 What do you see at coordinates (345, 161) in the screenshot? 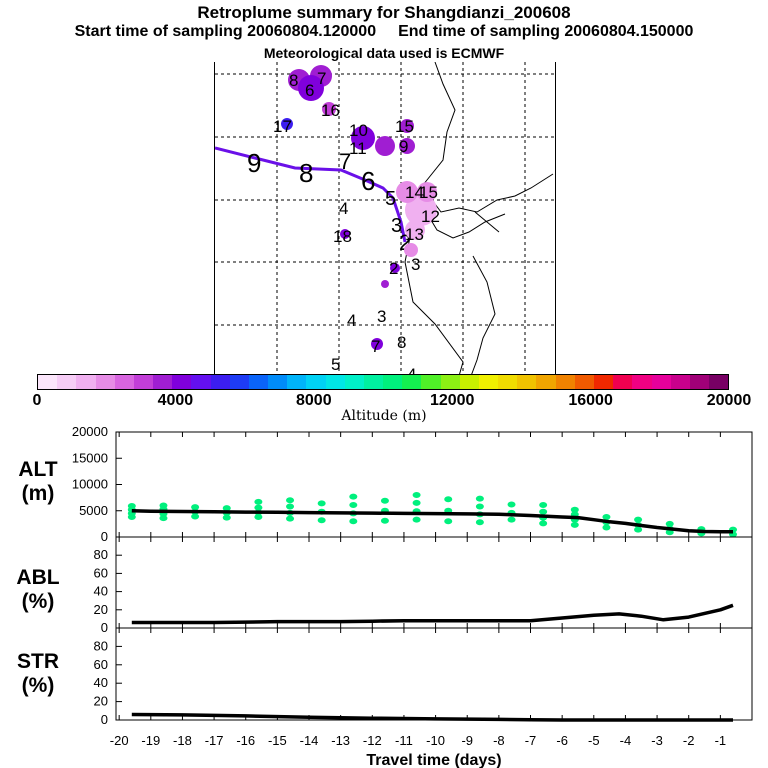
I see `series-marker: 7` at bounding box center [345, 161].